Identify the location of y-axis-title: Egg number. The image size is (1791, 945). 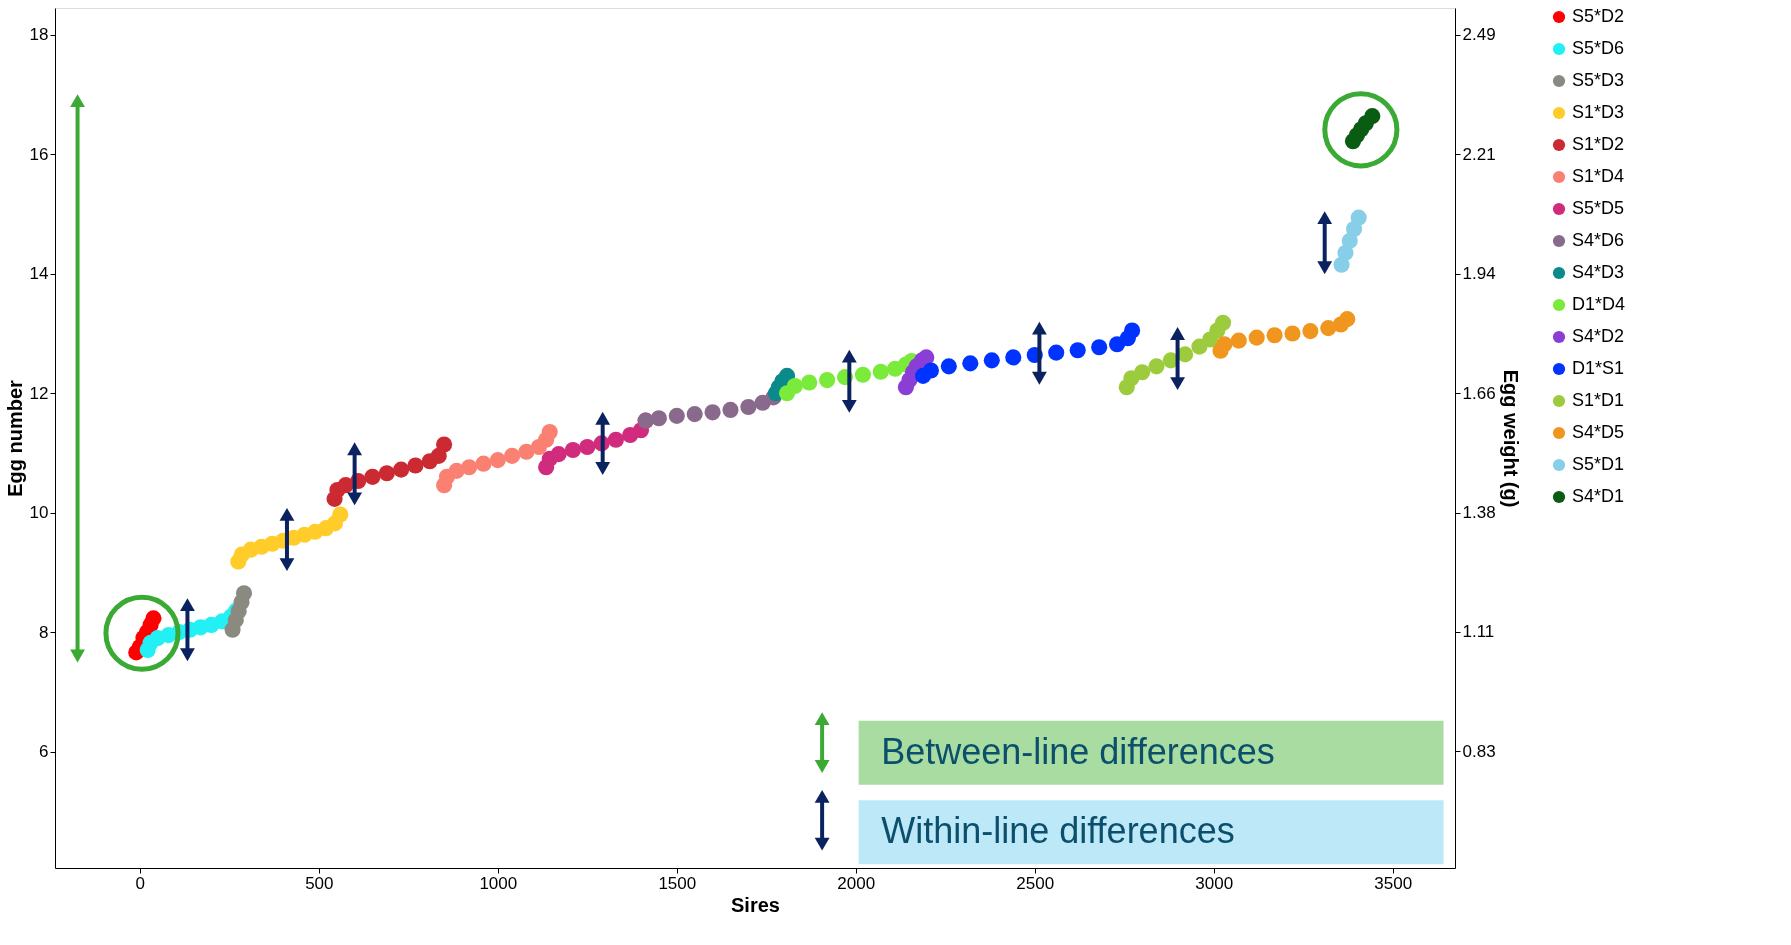
(14, 438).